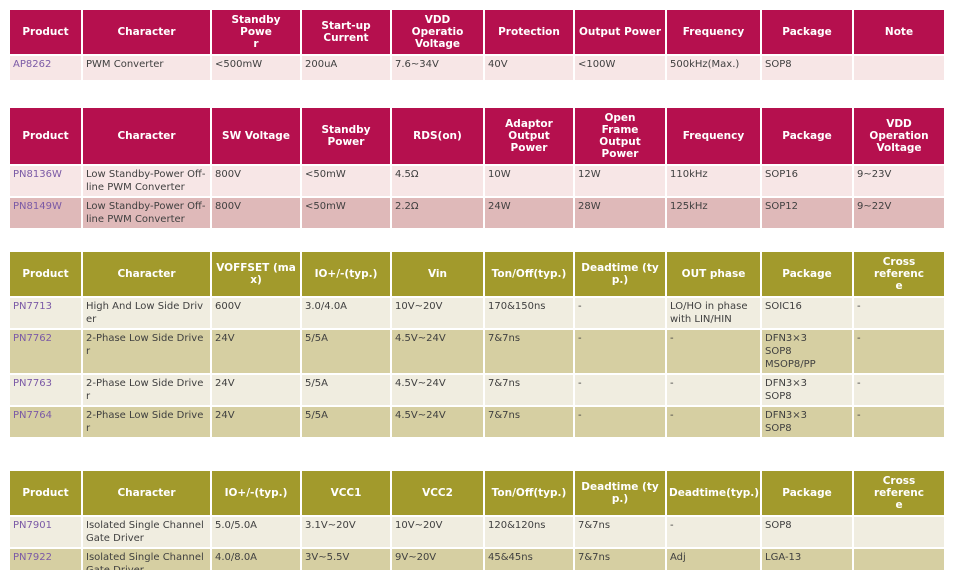  I want to click on table-cell: 28W, so click(620, 213).